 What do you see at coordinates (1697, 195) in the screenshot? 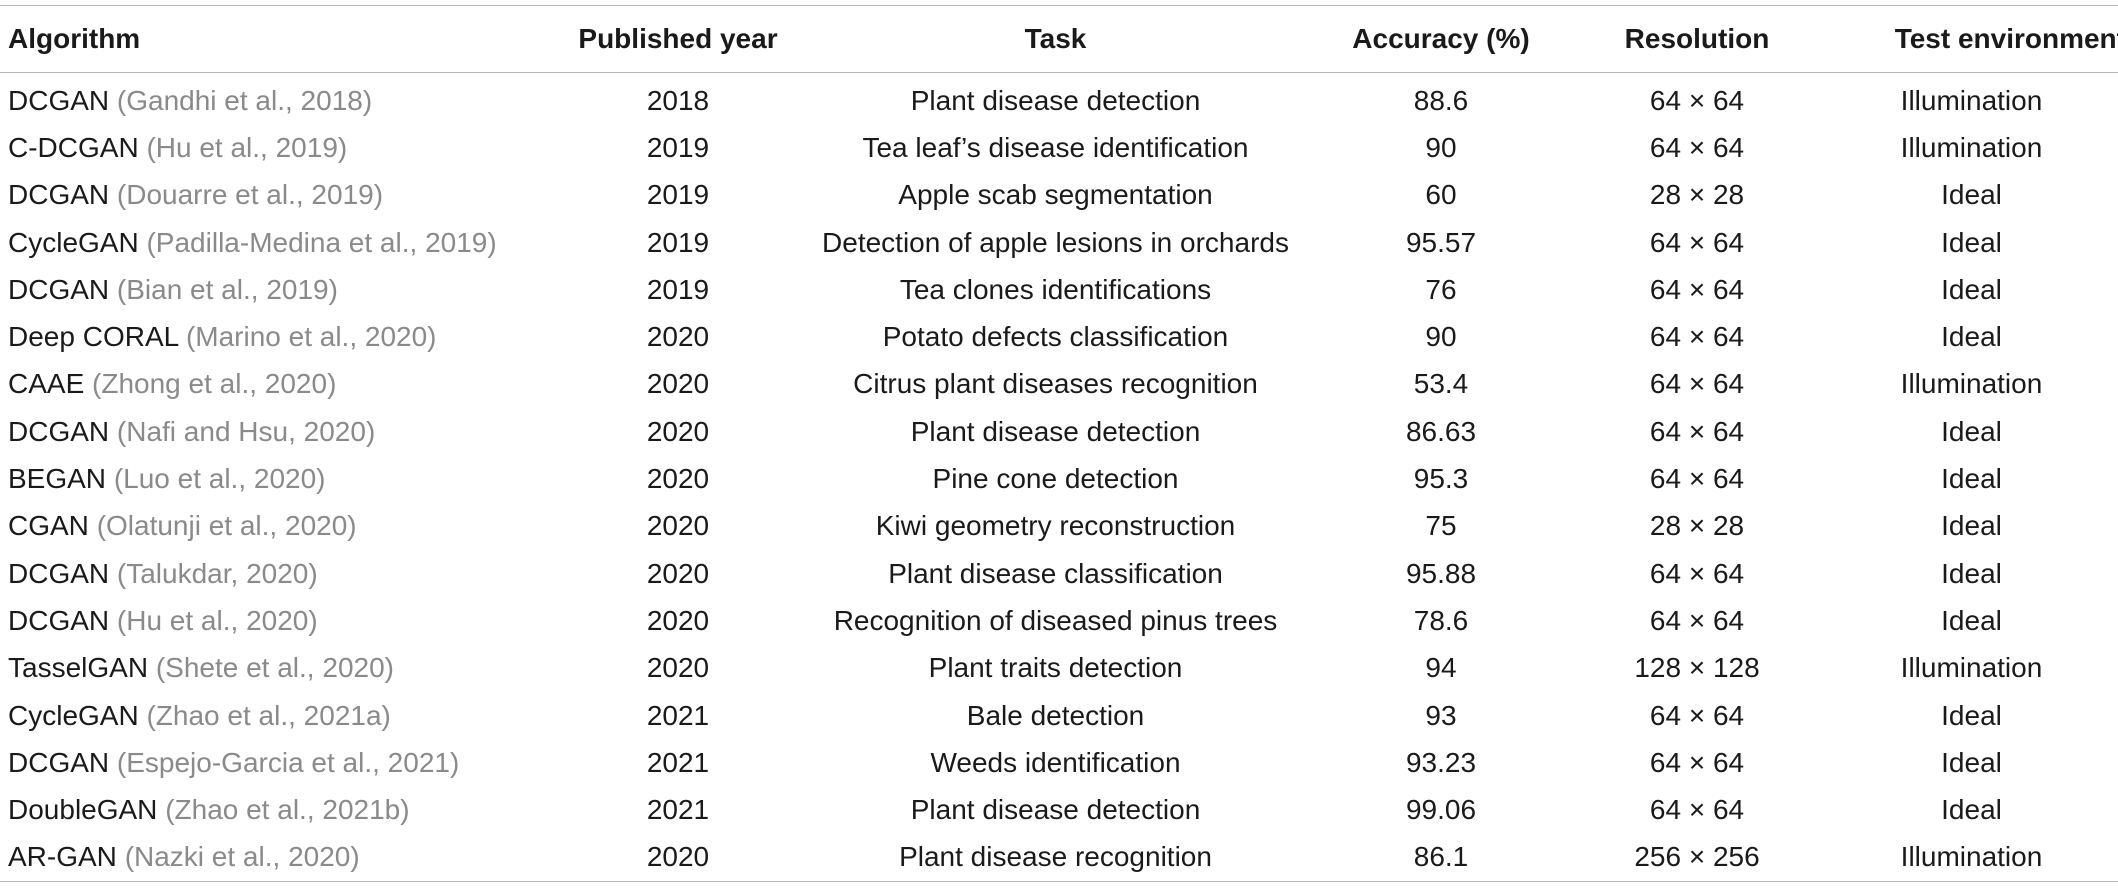
I see `cell-resolution: 28 × 28` at bounding box center [1697, 195].